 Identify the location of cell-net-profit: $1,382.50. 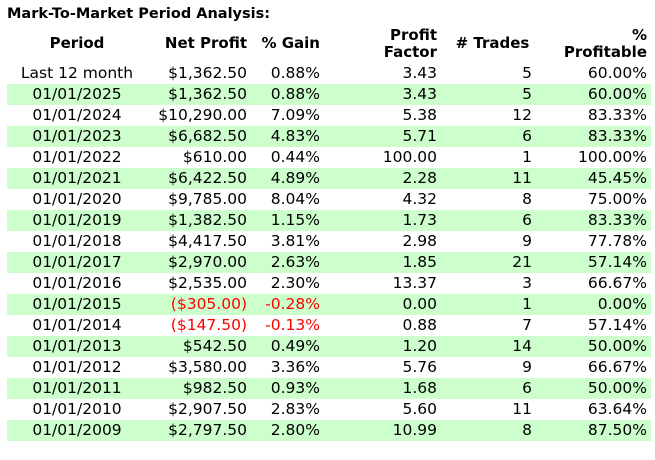
(207, 220).